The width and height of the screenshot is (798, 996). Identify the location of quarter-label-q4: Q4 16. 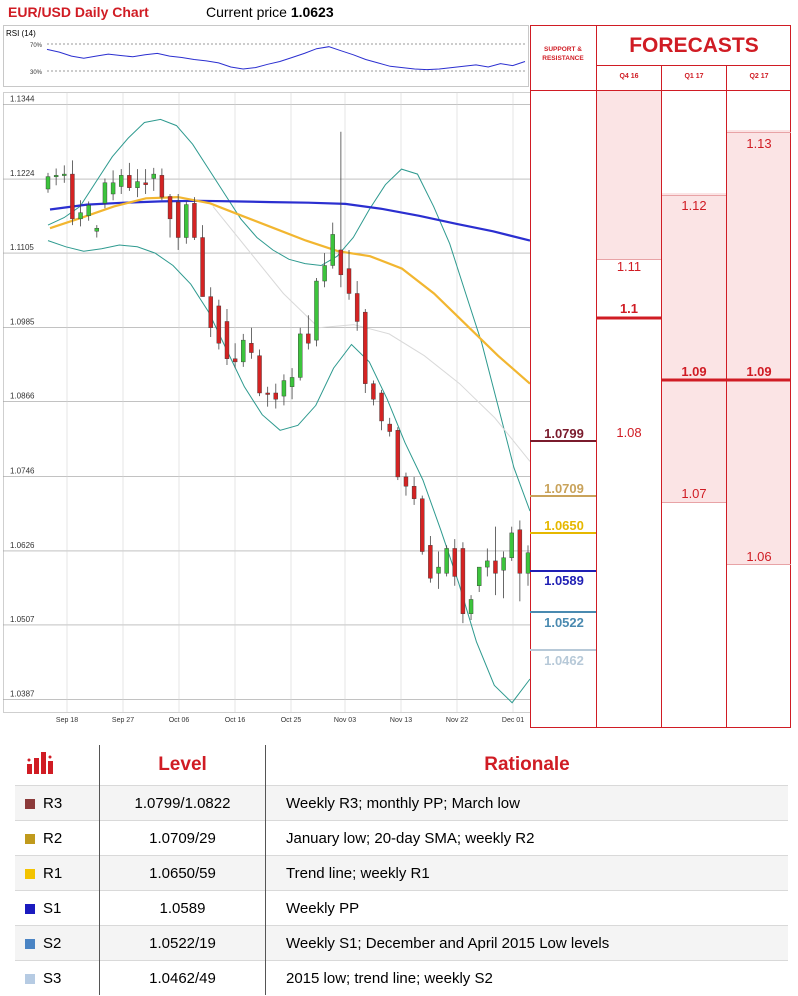
(629, 76).